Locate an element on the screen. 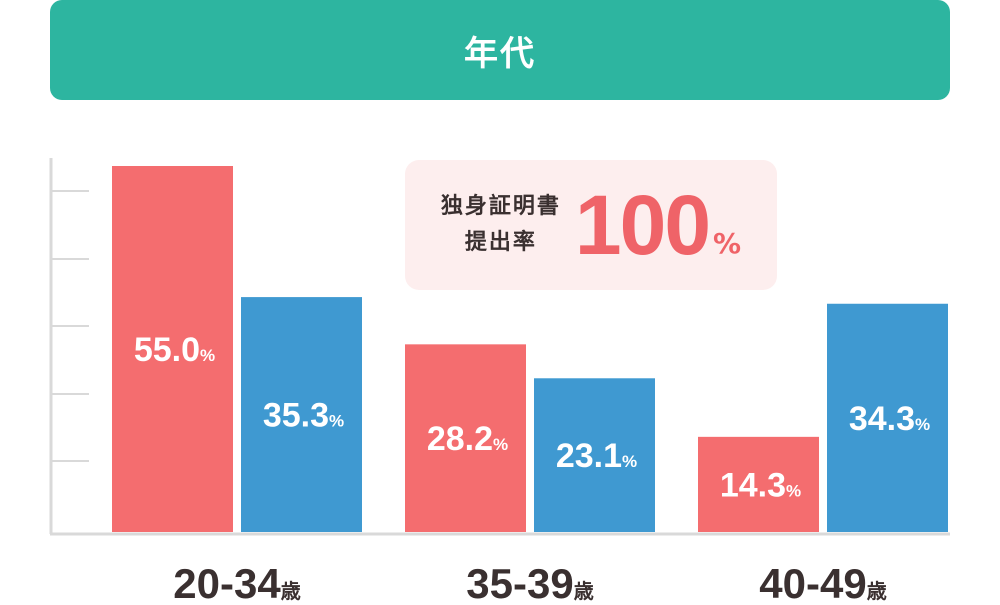  data-label: 55.0% is located at coordinates (174, 350).